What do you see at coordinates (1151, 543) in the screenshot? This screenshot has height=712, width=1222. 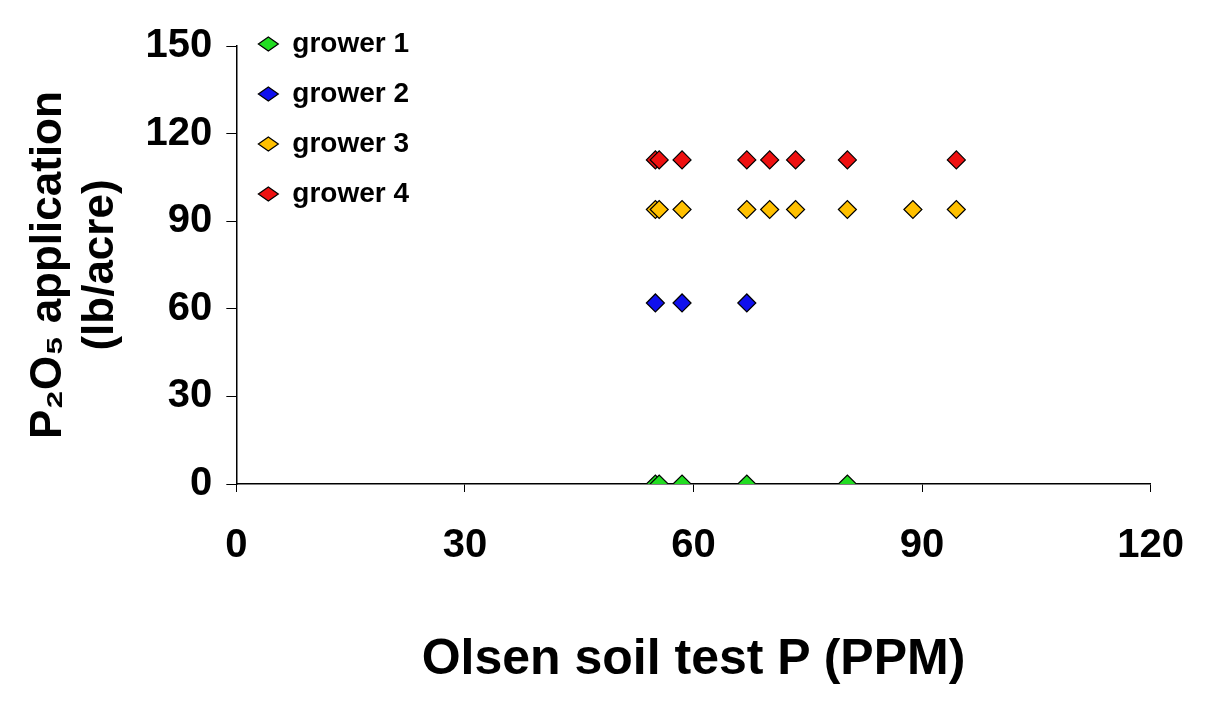 I see `x-tick-label: 120` at bounding box center [1151, 543].